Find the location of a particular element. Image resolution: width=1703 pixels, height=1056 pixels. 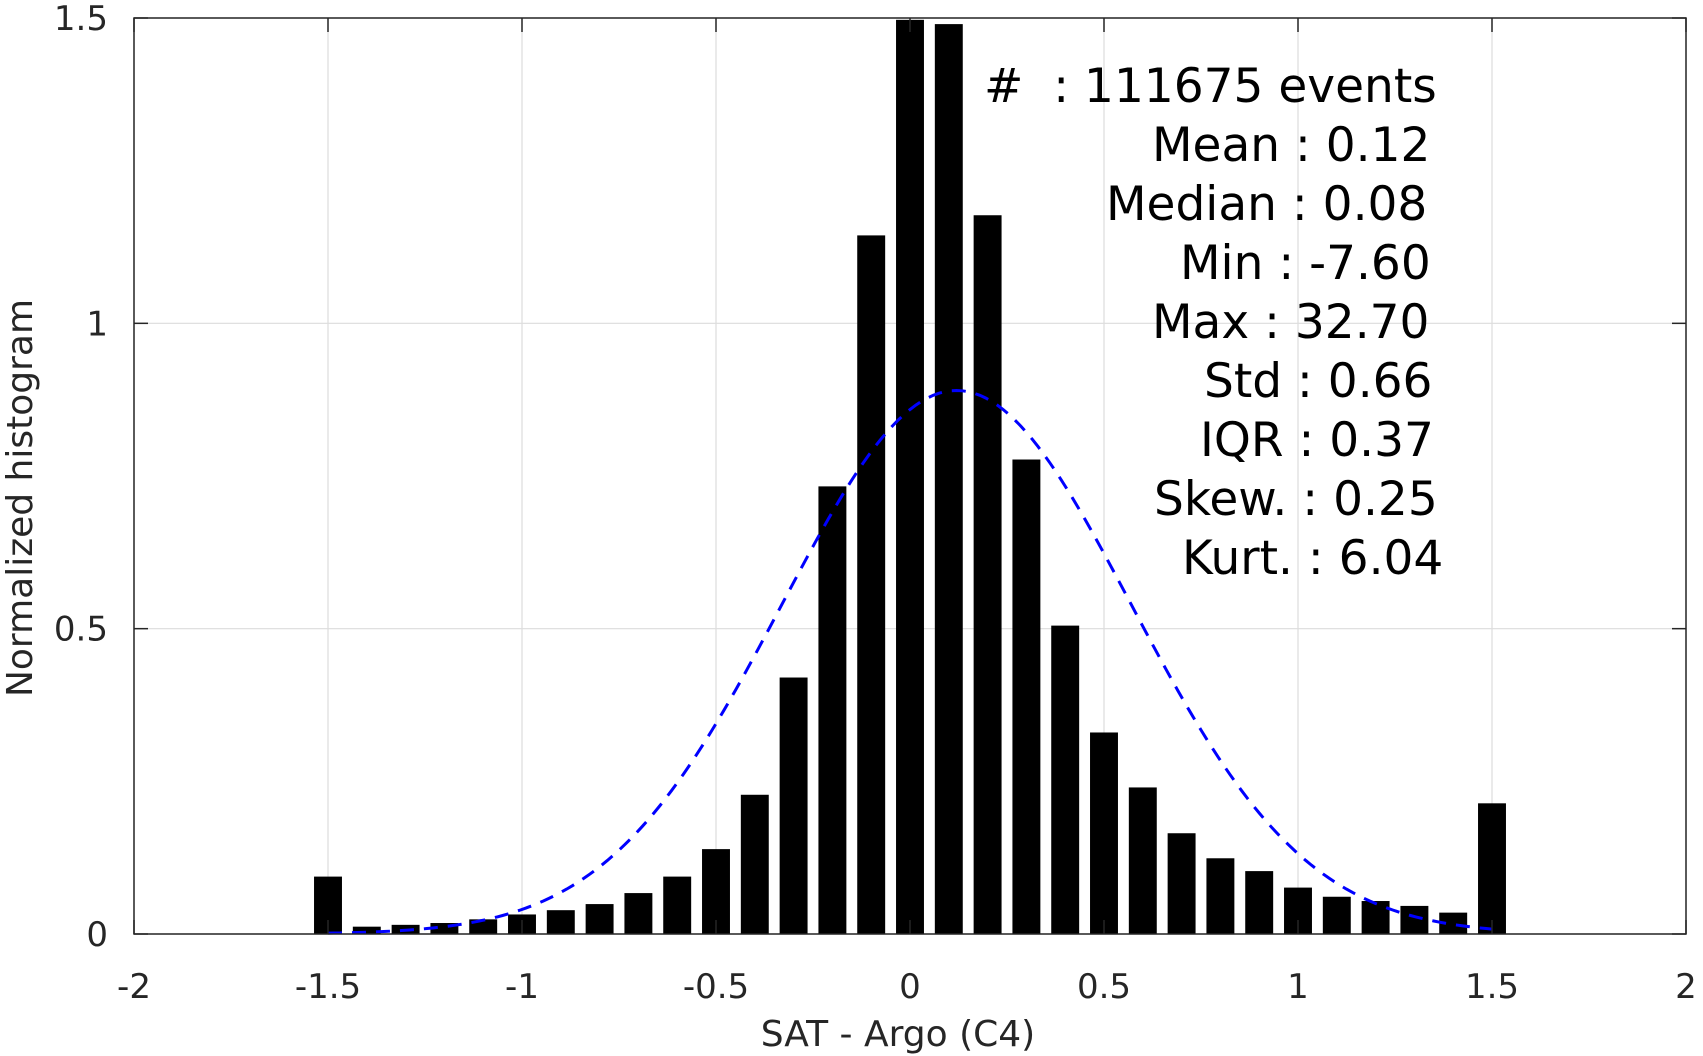

x-tick-labels: -2 -1.5 -1 -0.5 0 0.5 1 1.5 2 is located at coordinates (907, 987).